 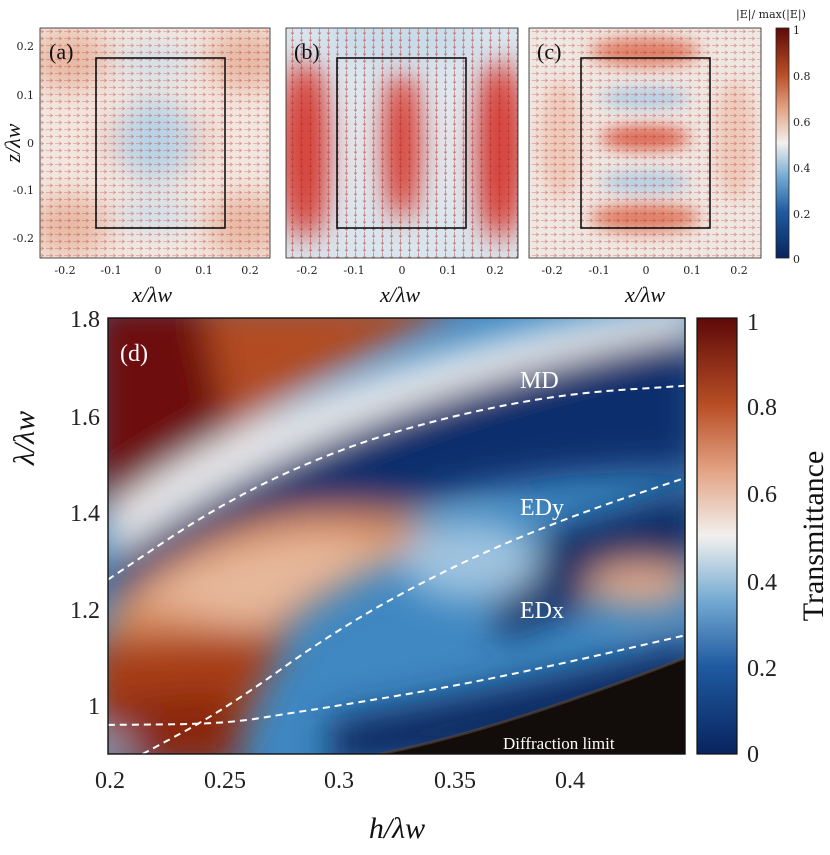 I want to click on panel-b-xtick: 0.2, so click(x=495, y=270).